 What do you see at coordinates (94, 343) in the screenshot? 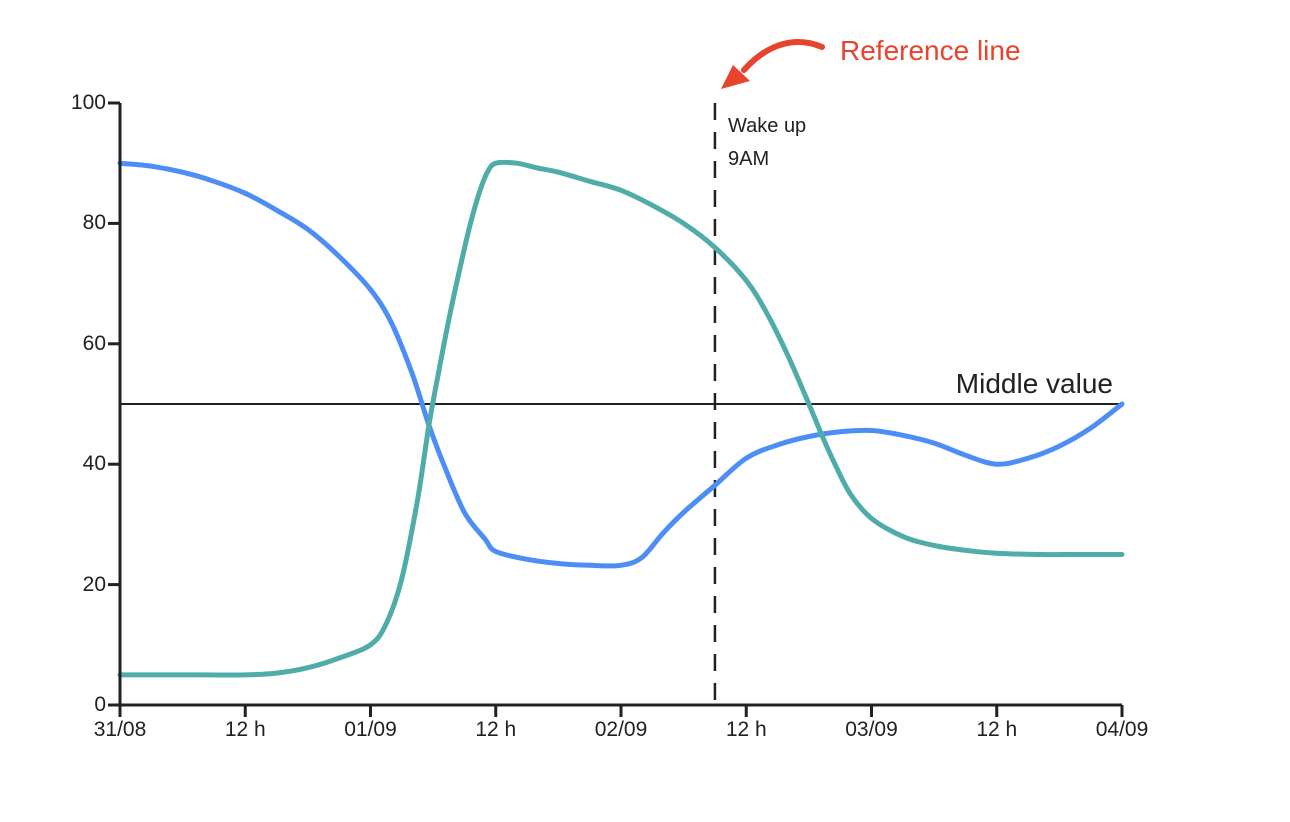
I see `y-tick-label: 60` at bounding box center [94, 343].